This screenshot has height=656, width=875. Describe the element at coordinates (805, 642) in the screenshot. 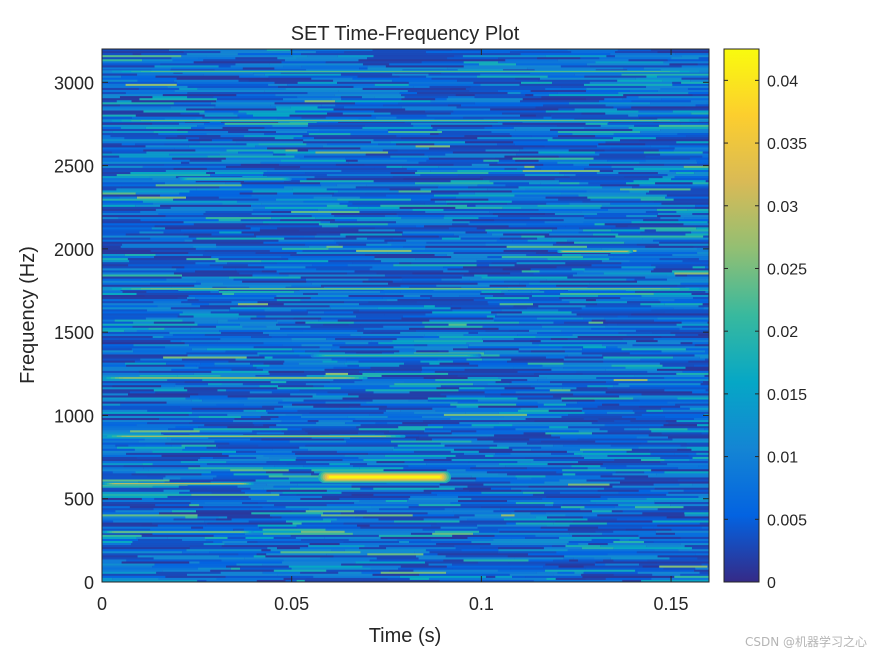

I see `watermark: CSDN @机器学习之心` at that location.